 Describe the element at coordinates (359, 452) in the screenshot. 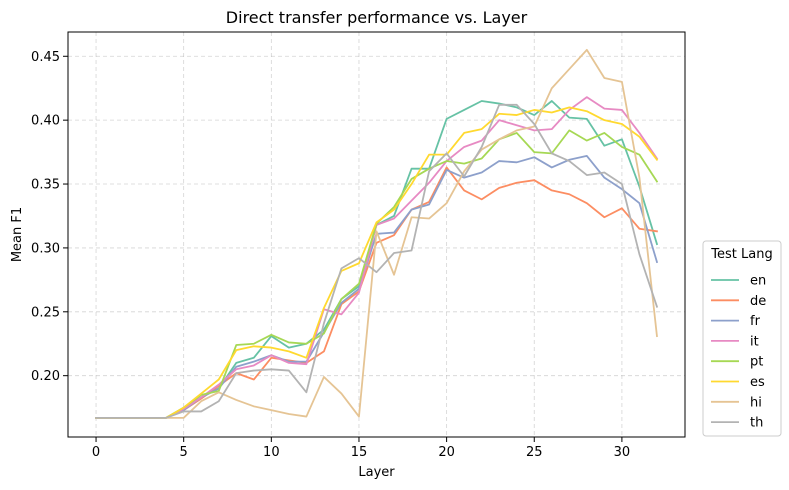

I see `x-tick-label-15: 15` at that location.